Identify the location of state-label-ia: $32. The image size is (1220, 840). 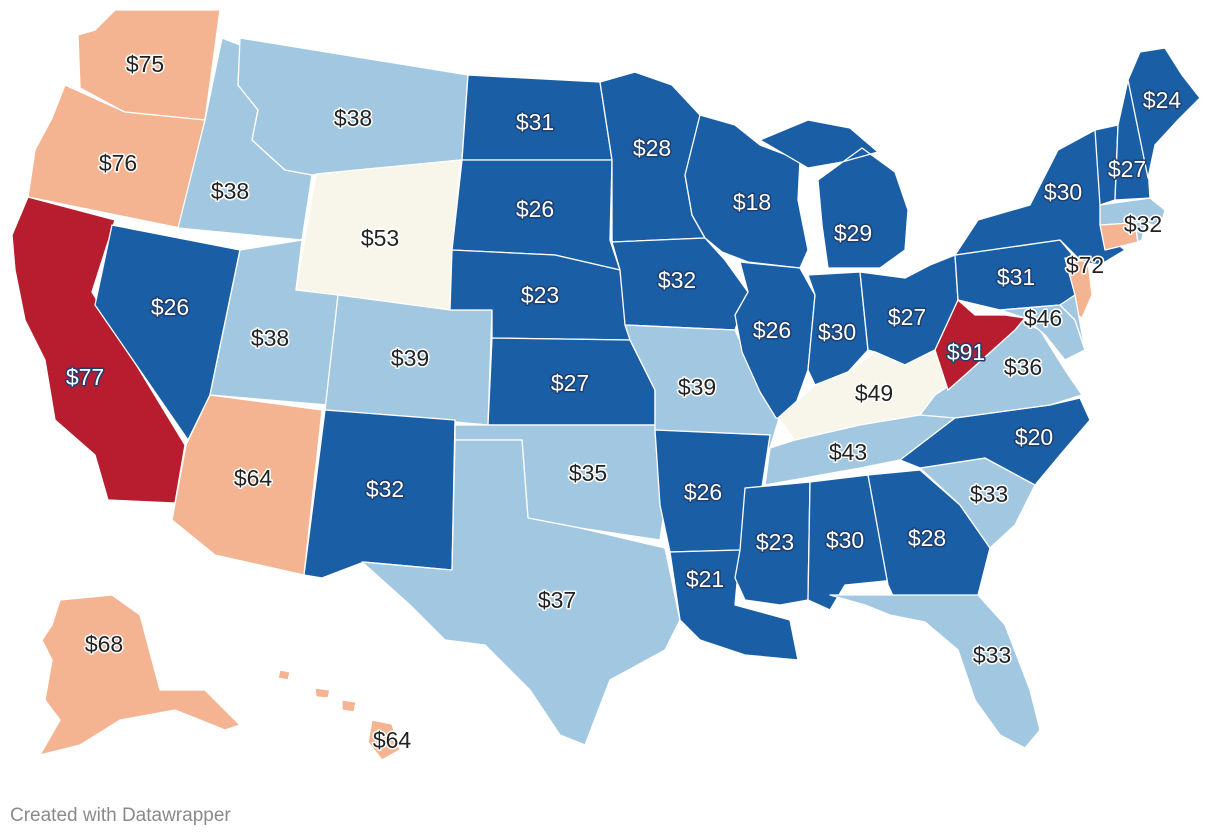
(677, 280).